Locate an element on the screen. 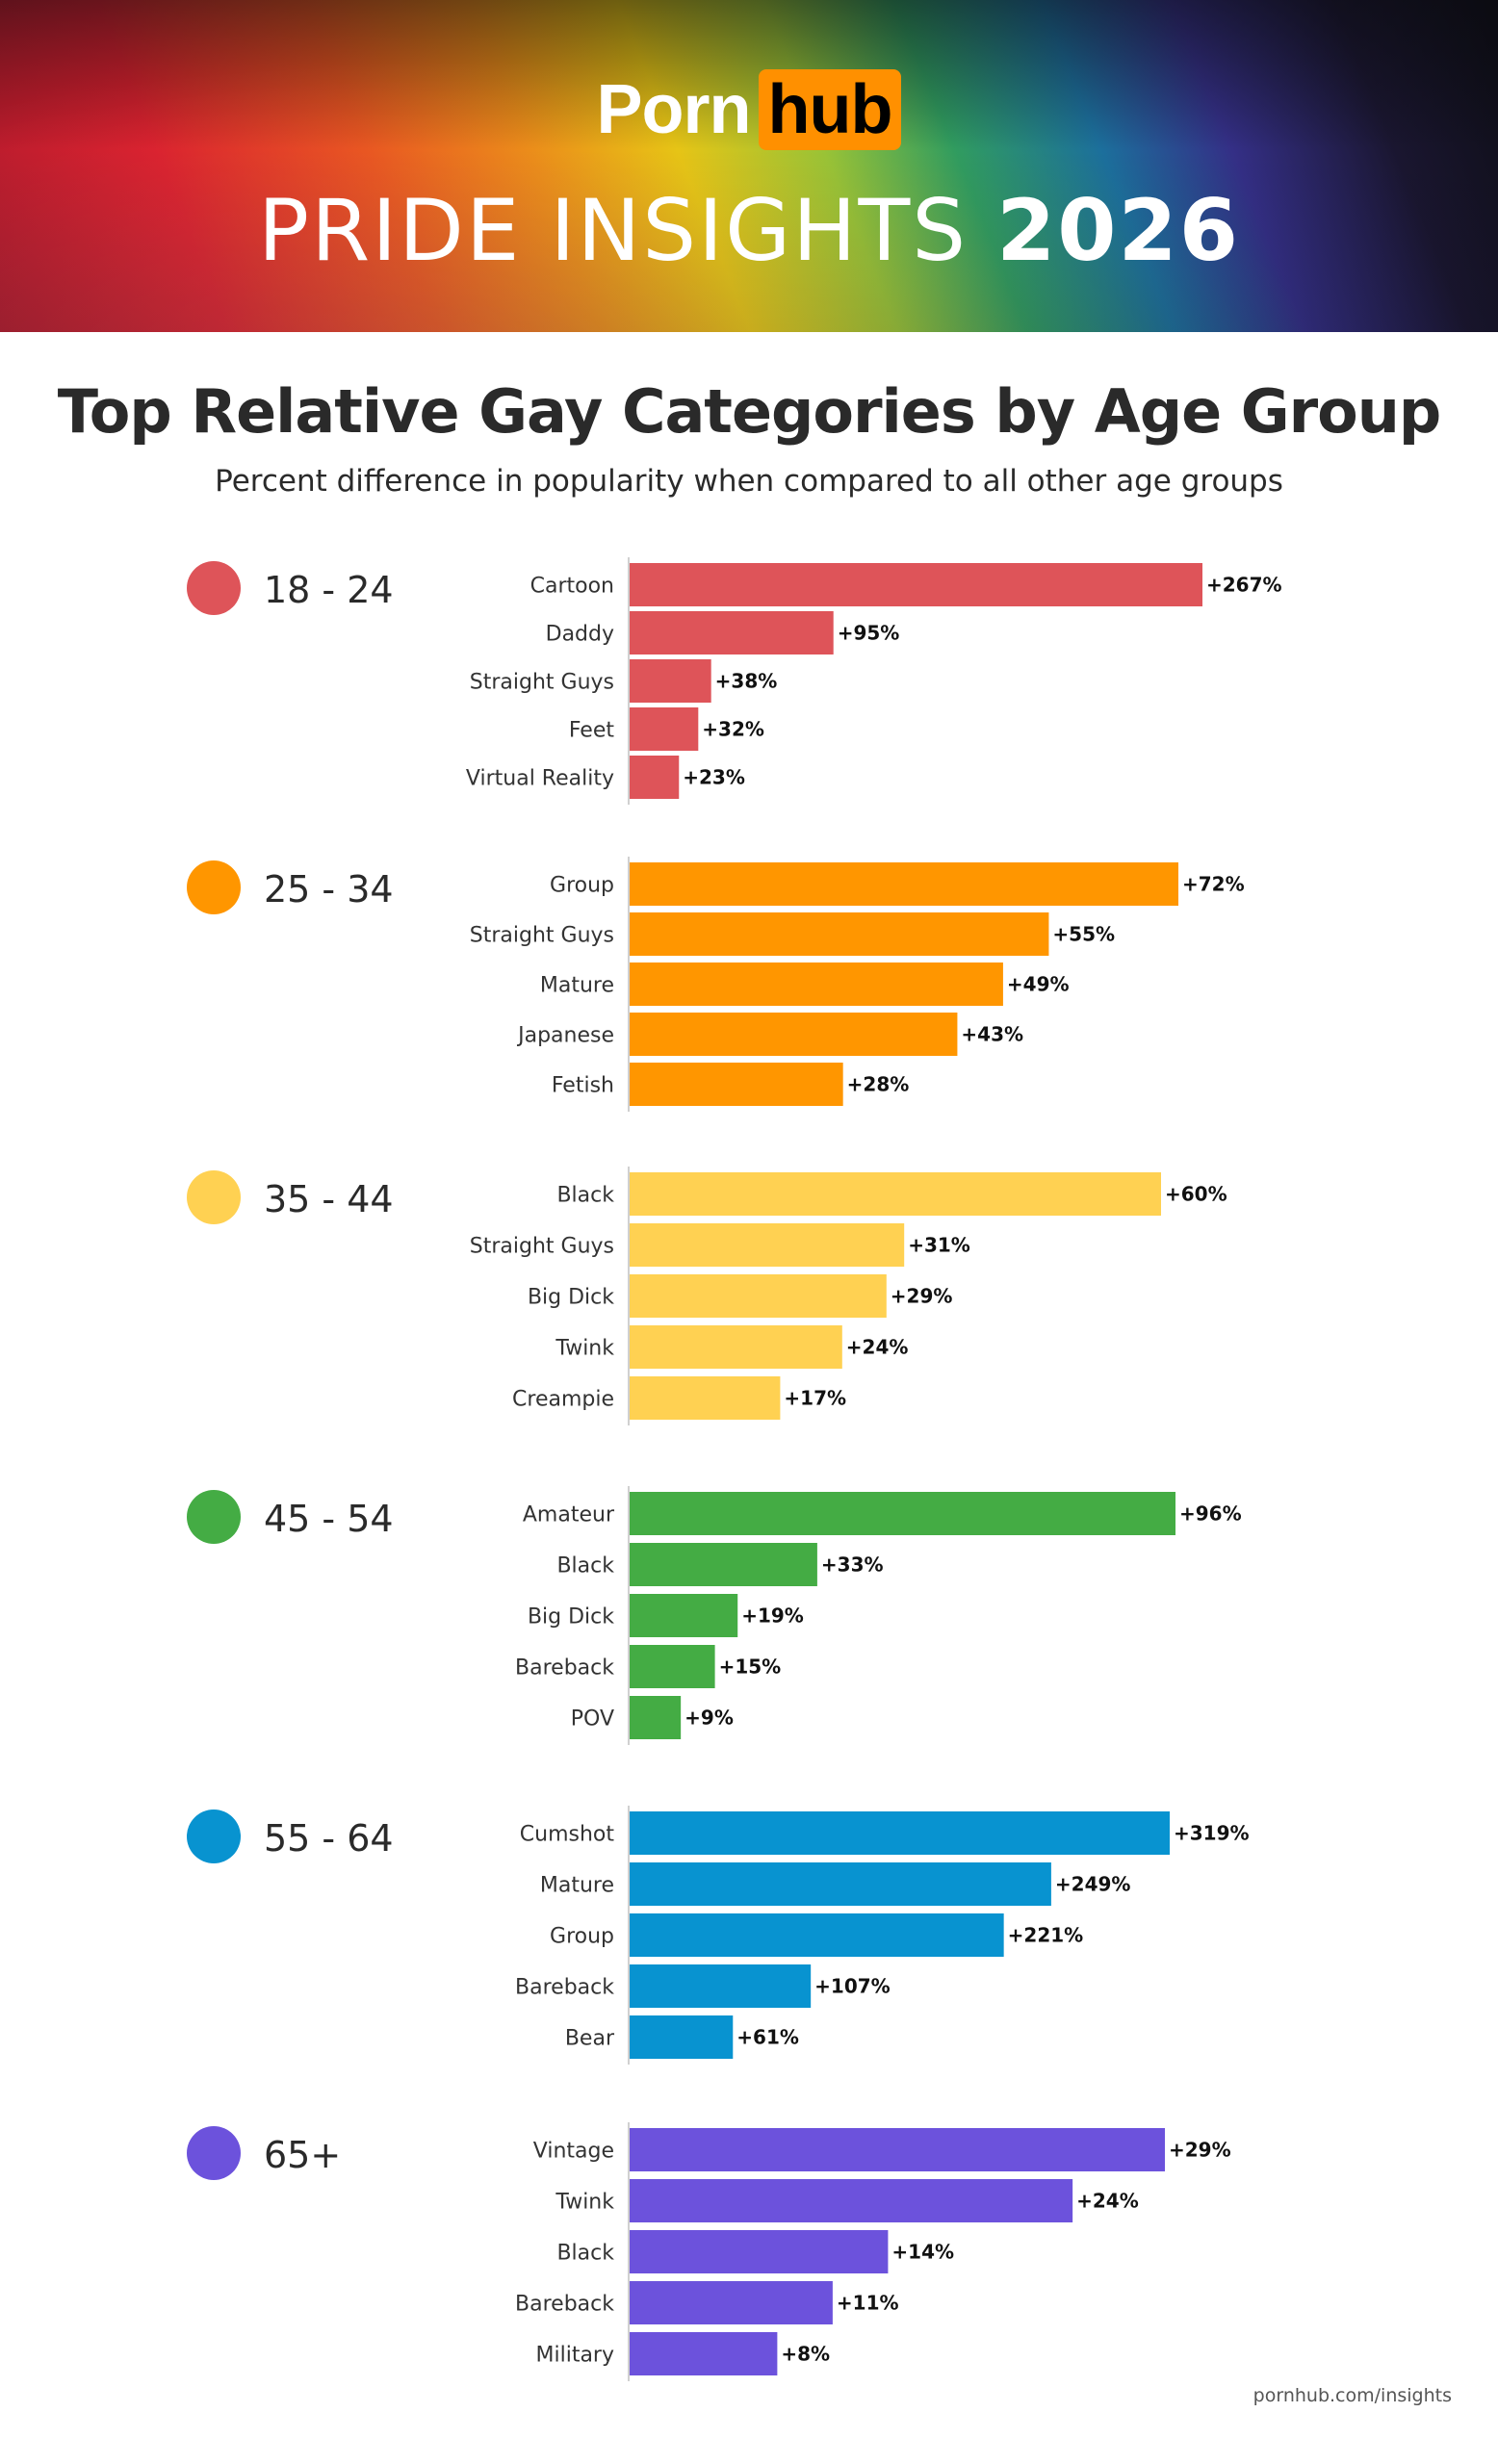 Image resolution: width=1498 pixels, height=2464 pixels. value-label: +31% is located at coordinates (939, 1245).